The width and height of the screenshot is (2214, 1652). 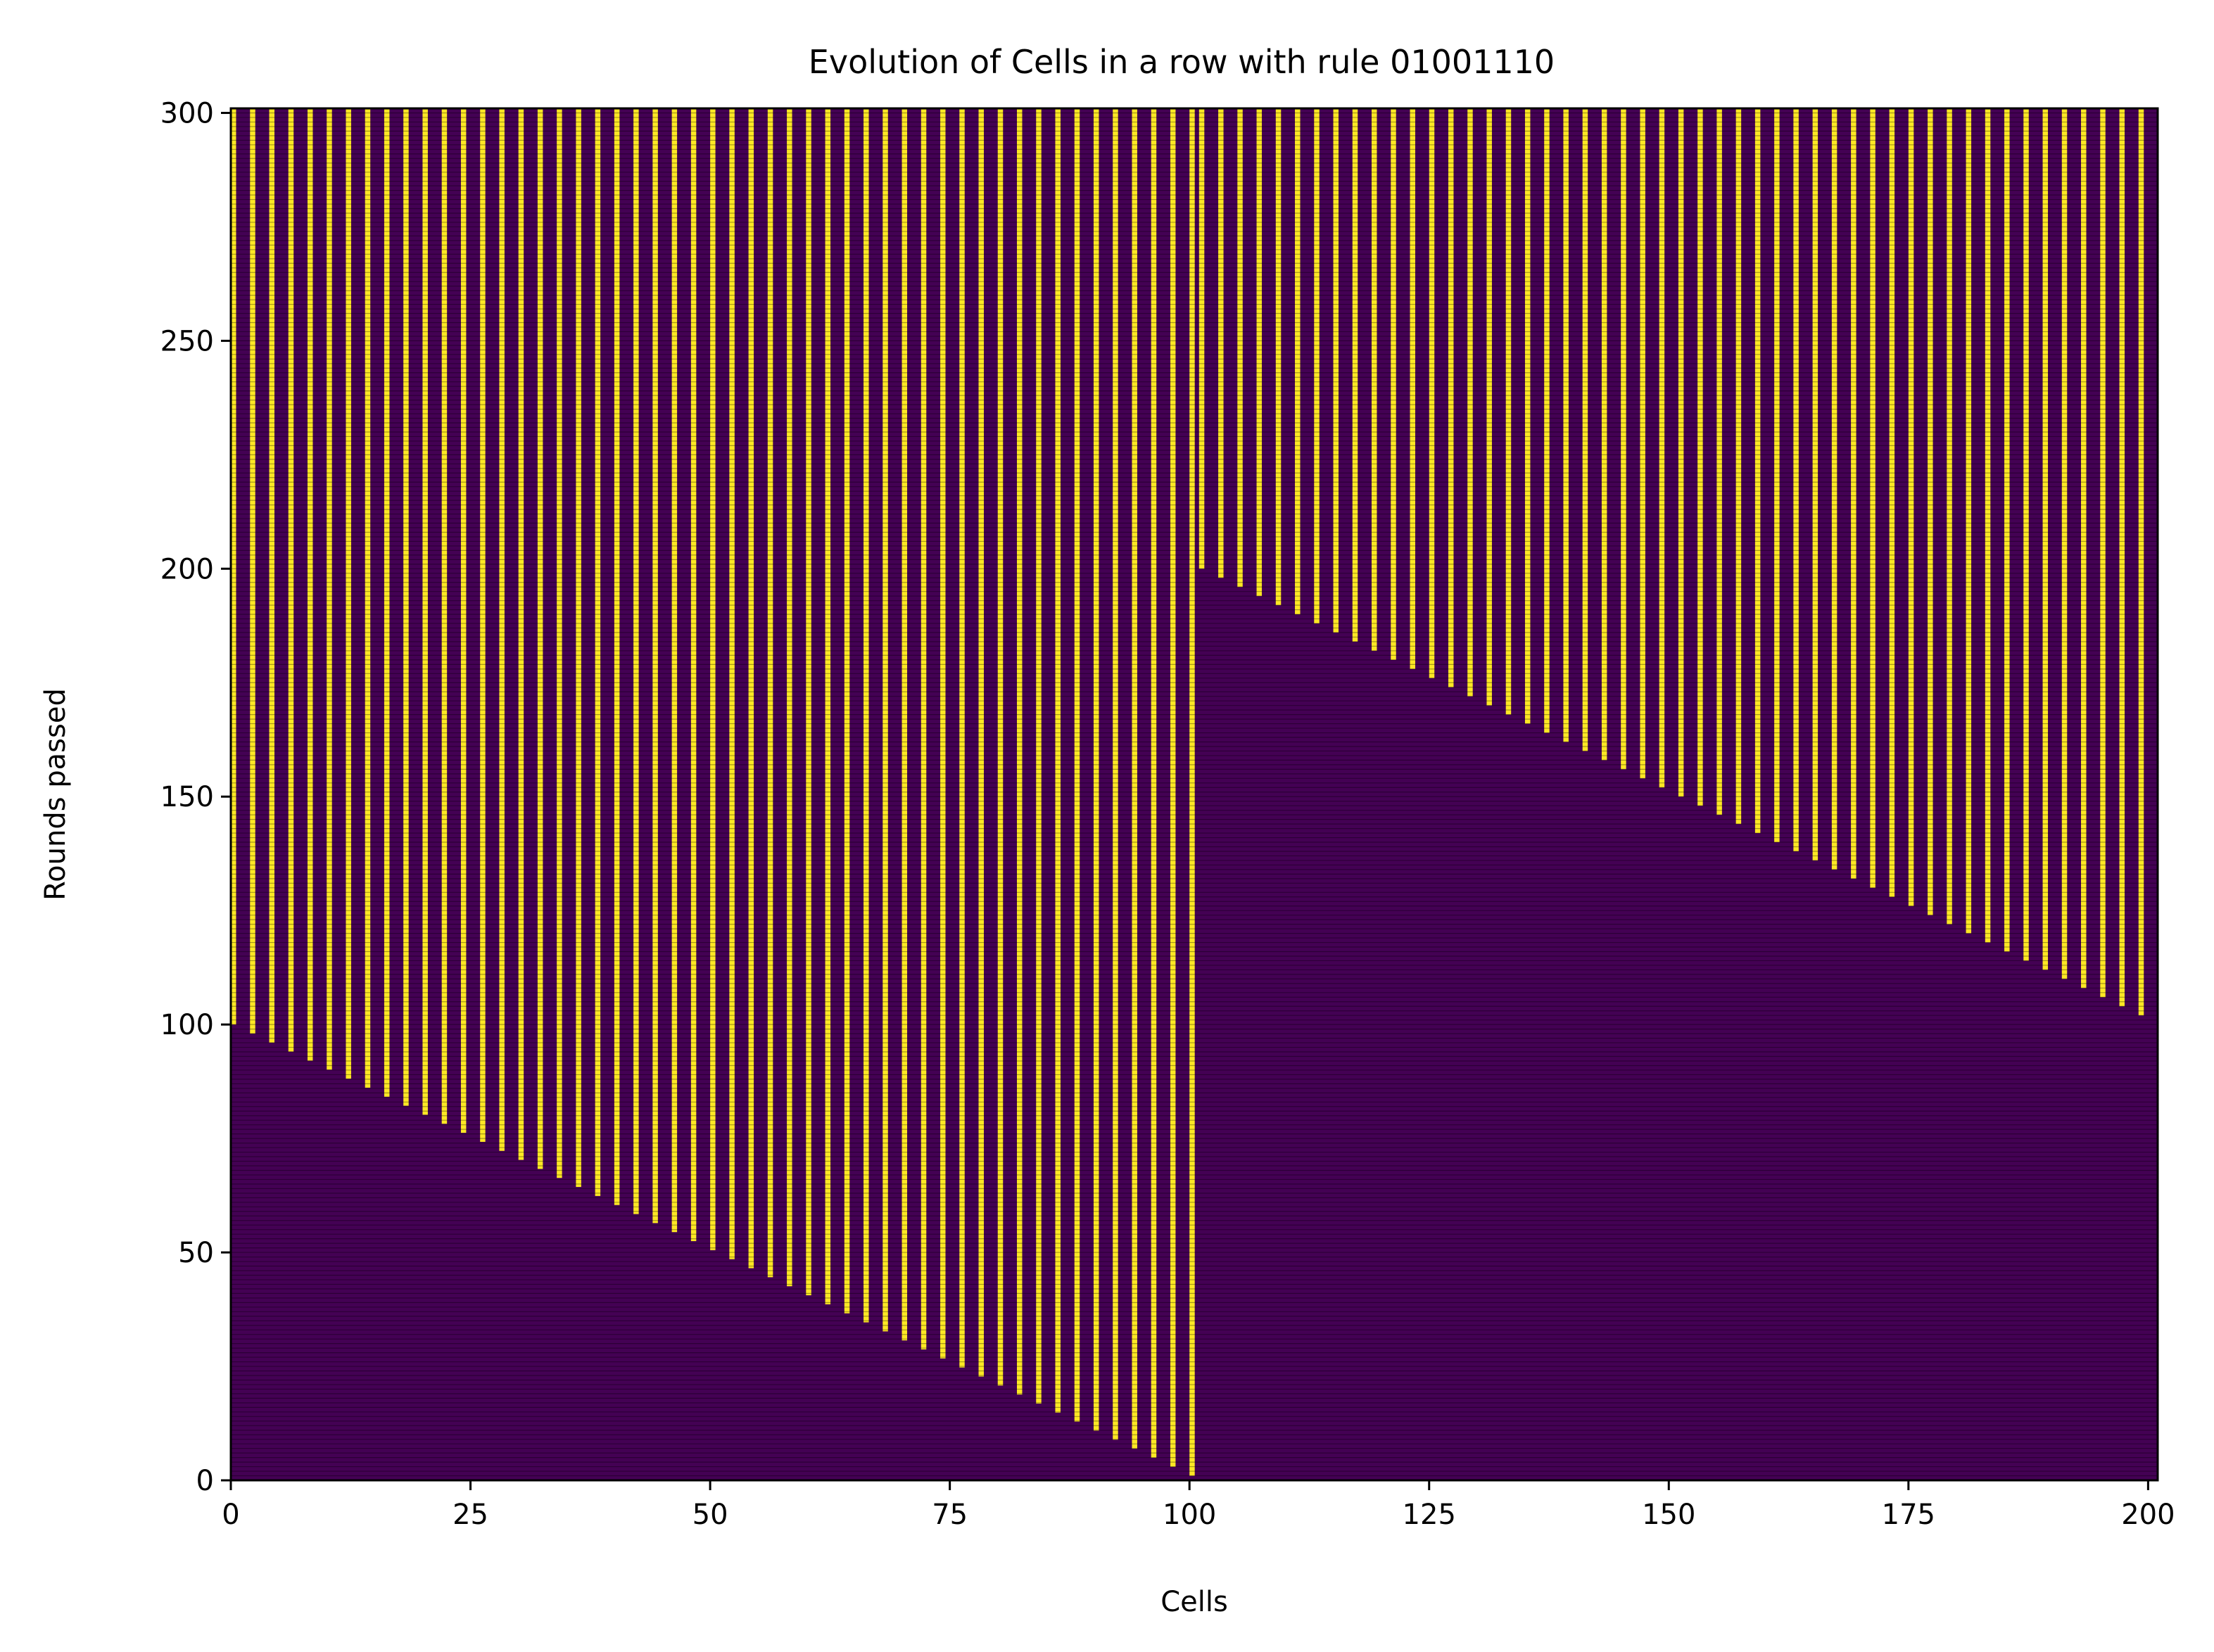 What do you see at coordinates (348, 593) in the screenshot?
I see `heatmap-on-column-r0-c12` at bounding box center [348, 593].